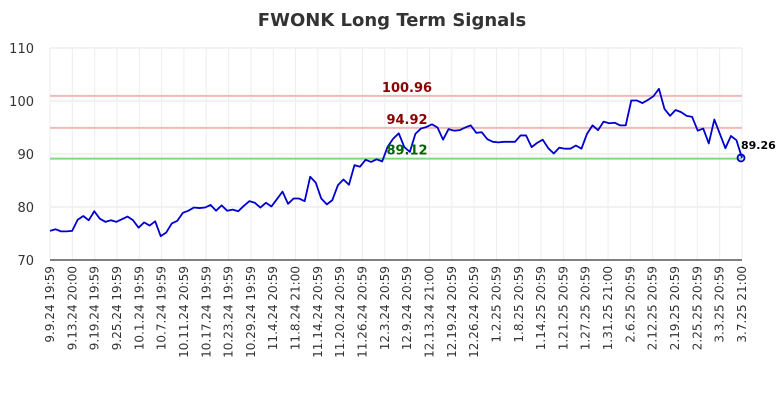 The width and height of the screenshot is (784, 400). Describe the element at coordinates (579, 122) in the screenshot. I see `level-labels: 100.96 94.92 89.12 89.26` at that location.